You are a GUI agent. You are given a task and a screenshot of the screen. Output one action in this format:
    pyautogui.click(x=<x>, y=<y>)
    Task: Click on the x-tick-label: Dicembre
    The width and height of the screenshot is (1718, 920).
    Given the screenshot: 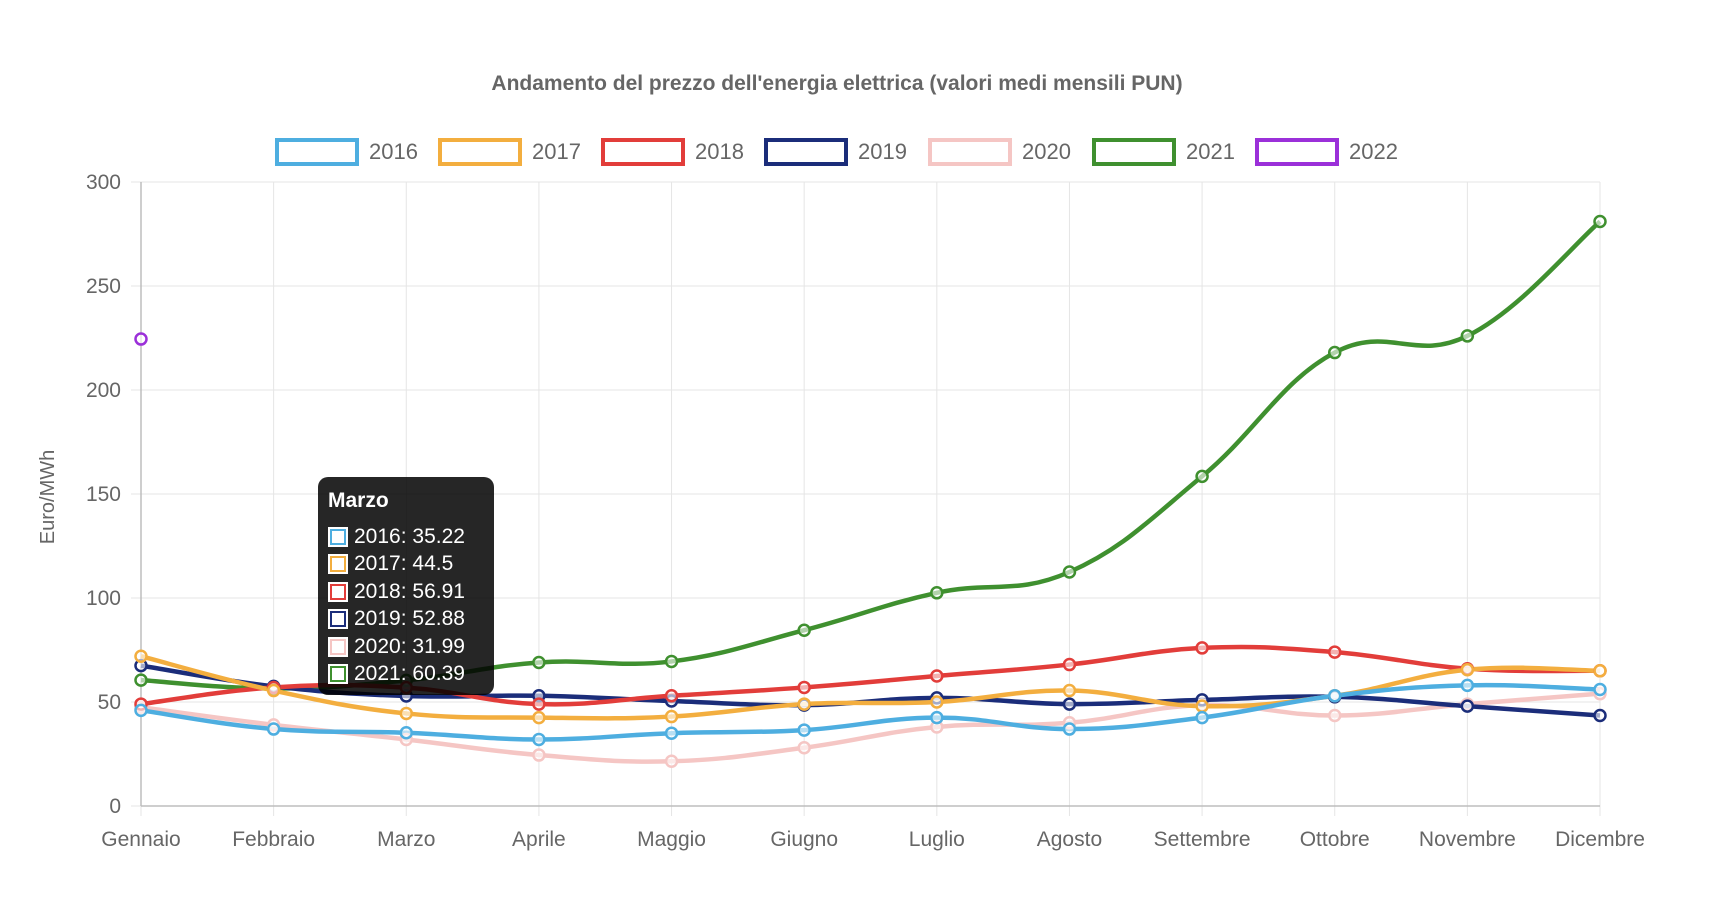 What is the action you would take?
    pyautogui.click(x=1600, y=839)
    